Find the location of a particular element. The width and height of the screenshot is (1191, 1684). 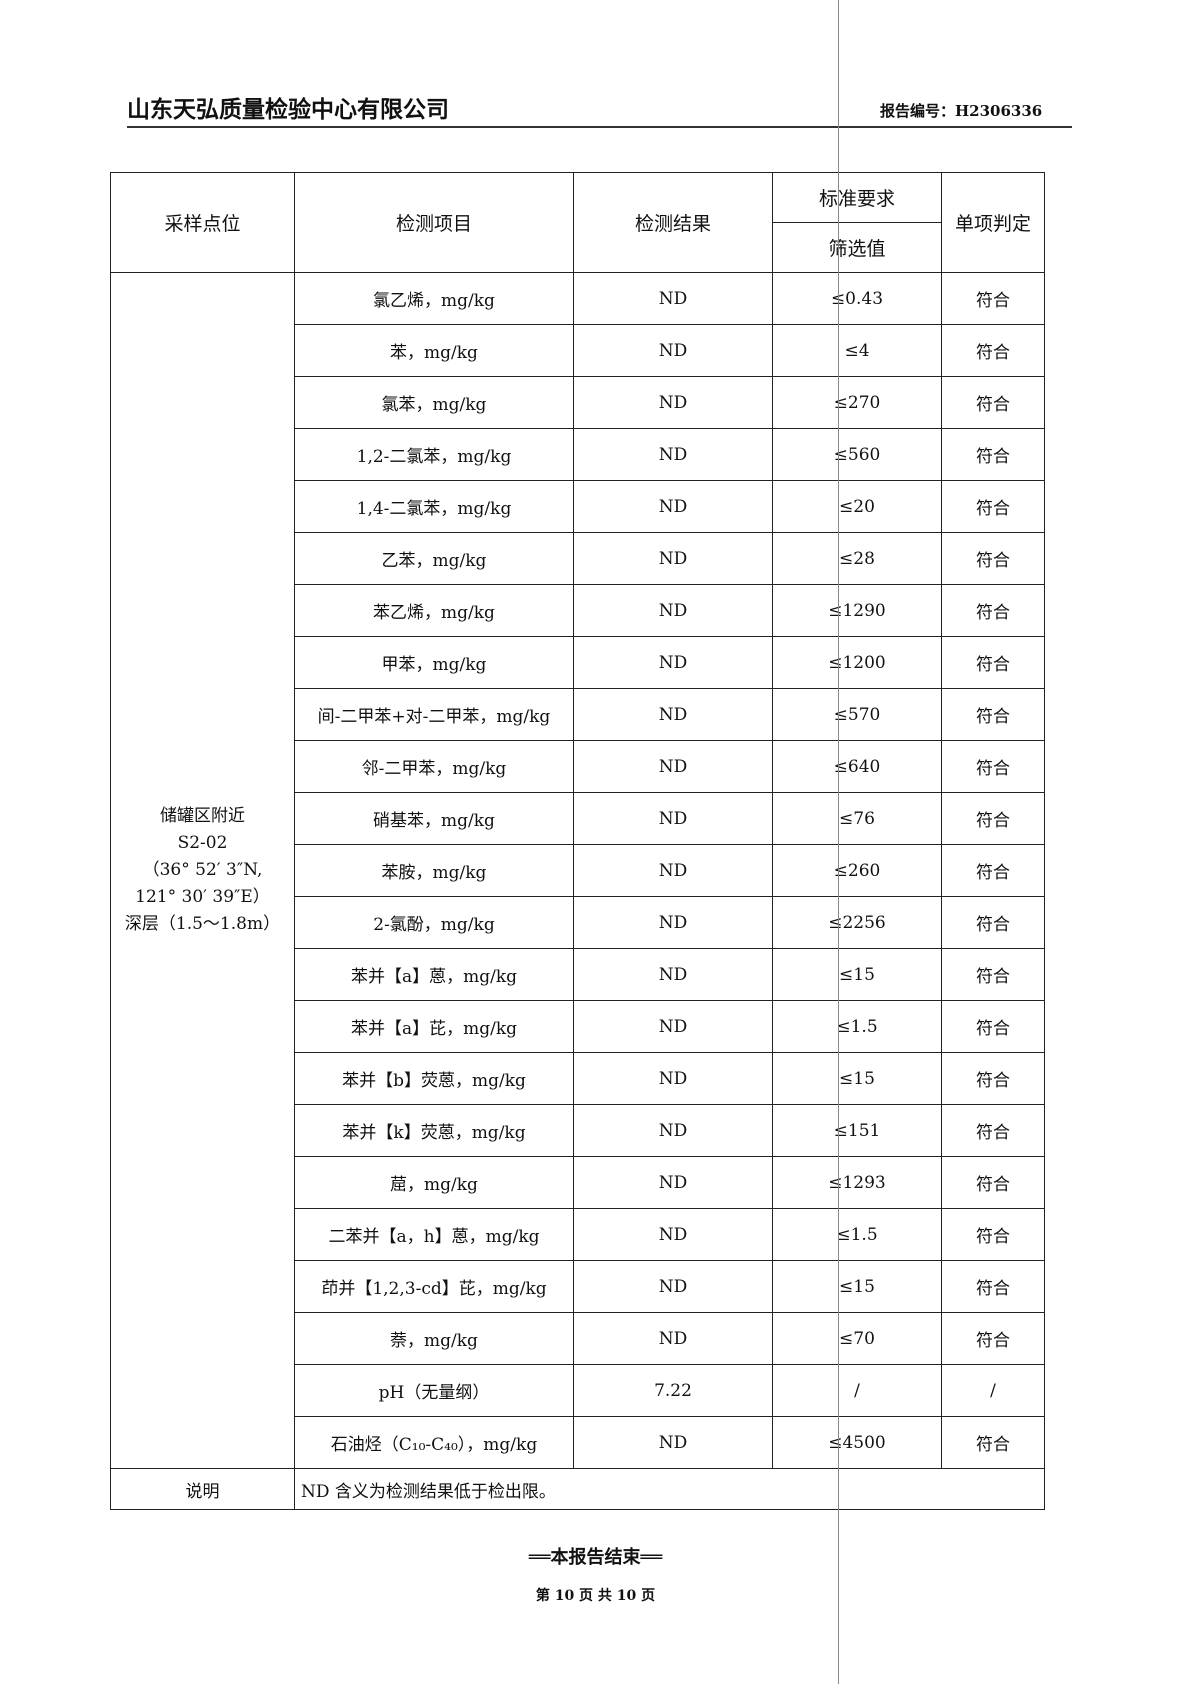

page-number: 第 10 页 共 10 页 is located at coordinates (595, 1596).